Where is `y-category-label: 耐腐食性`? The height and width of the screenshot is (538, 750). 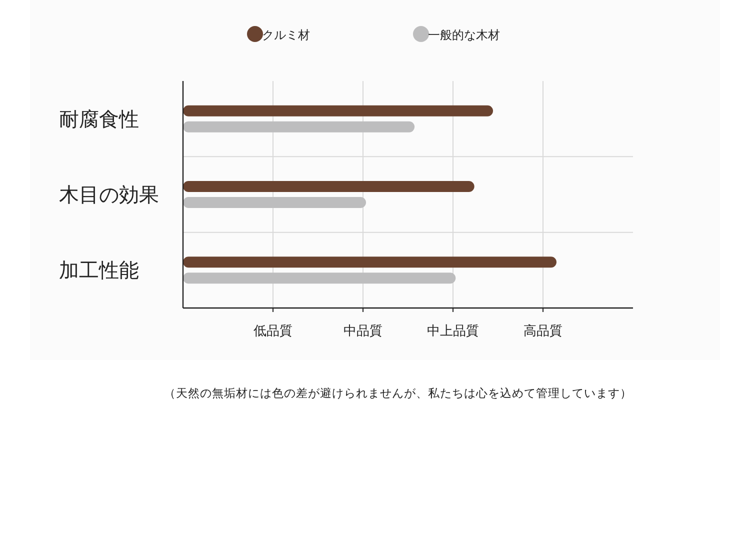 y-category-label: 耐腐食性 is located at coordinates (99, 118).